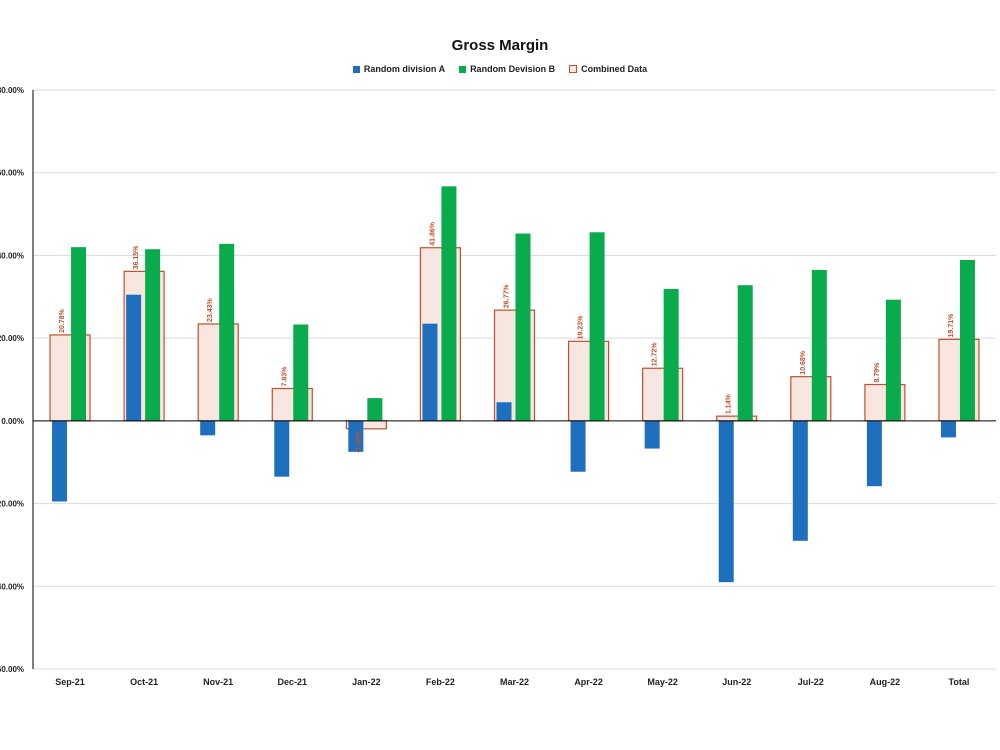 This screenshot has width=1000, height=750. What do you see at coordinates (62, 320) in the screenshot?
I see `data-label-combined: 20.78%` at bounding box center [62, 320].